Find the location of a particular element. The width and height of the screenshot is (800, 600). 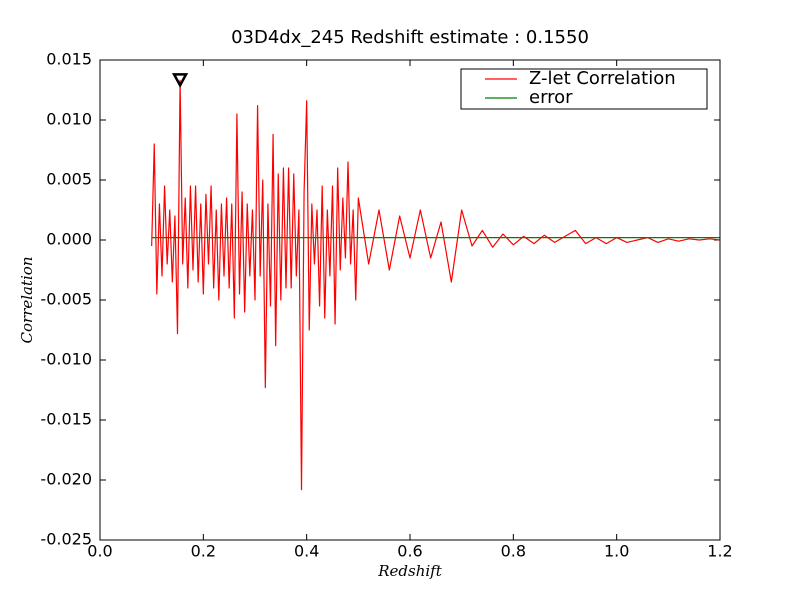

x-tick-label: 0.6 is located at coordinates (409, 551).